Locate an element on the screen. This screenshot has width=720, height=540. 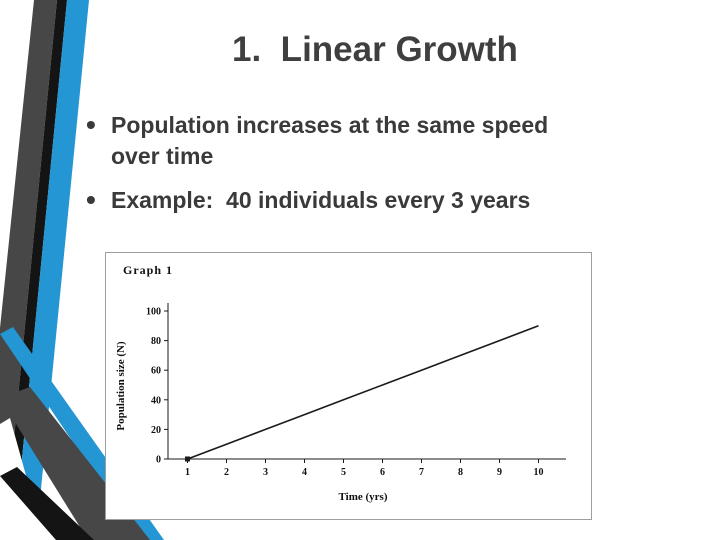
svg-text: 1 is located at coordinates (187, 472).